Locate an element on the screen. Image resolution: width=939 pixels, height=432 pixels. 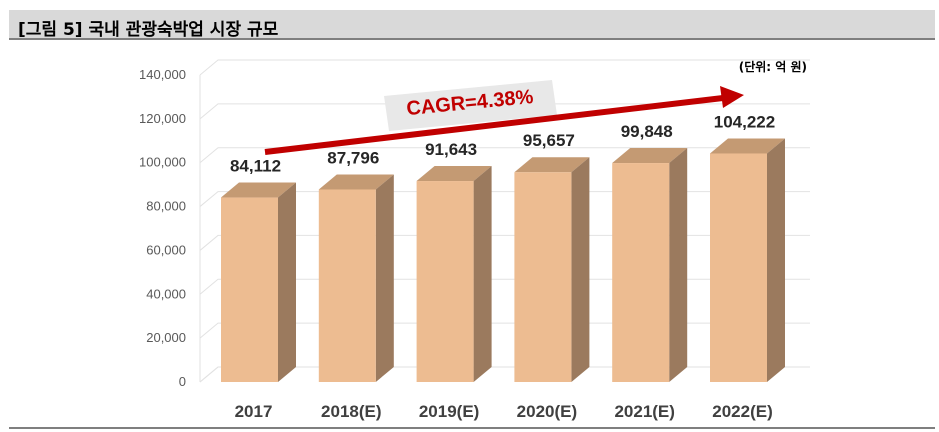
y-tick-label: 20,000 is located at coordinates (166, 337).